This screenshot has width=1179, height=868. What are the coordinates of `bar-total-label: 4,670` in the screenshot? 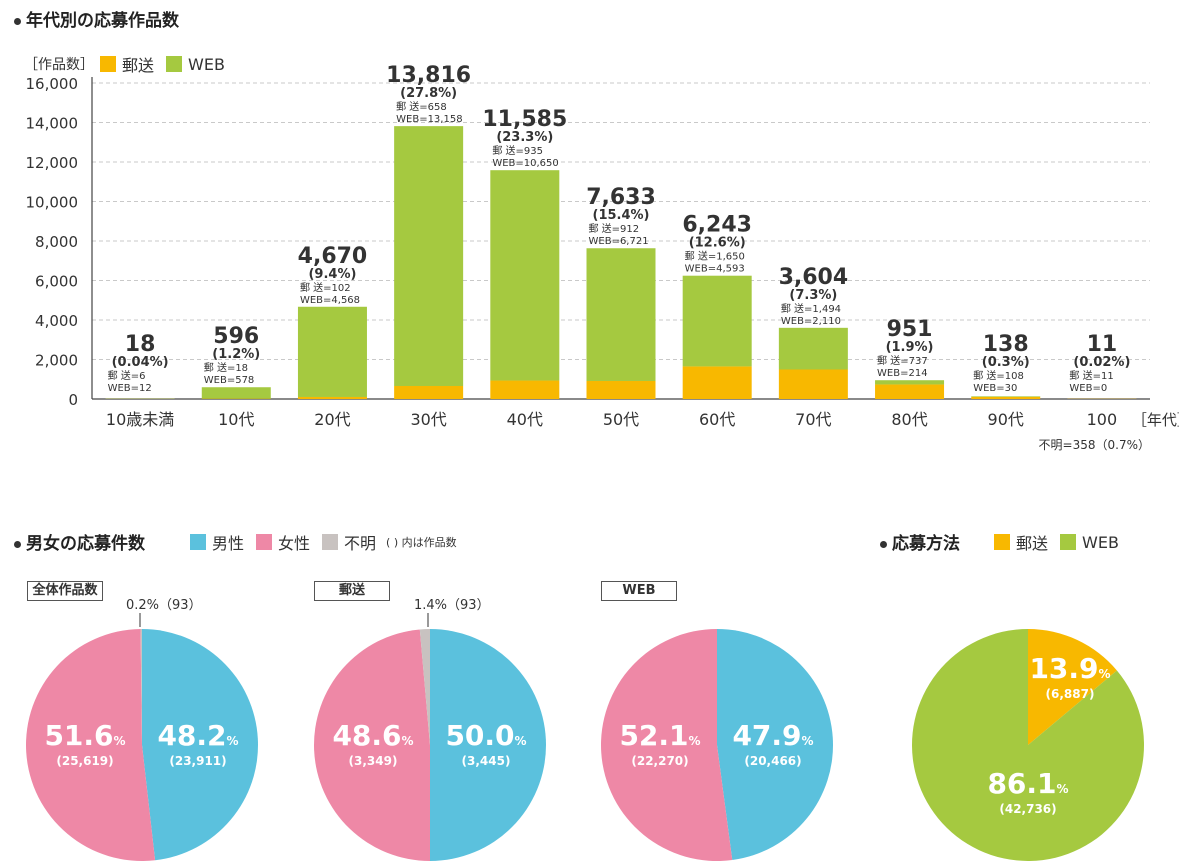 It's located at (333, 256).